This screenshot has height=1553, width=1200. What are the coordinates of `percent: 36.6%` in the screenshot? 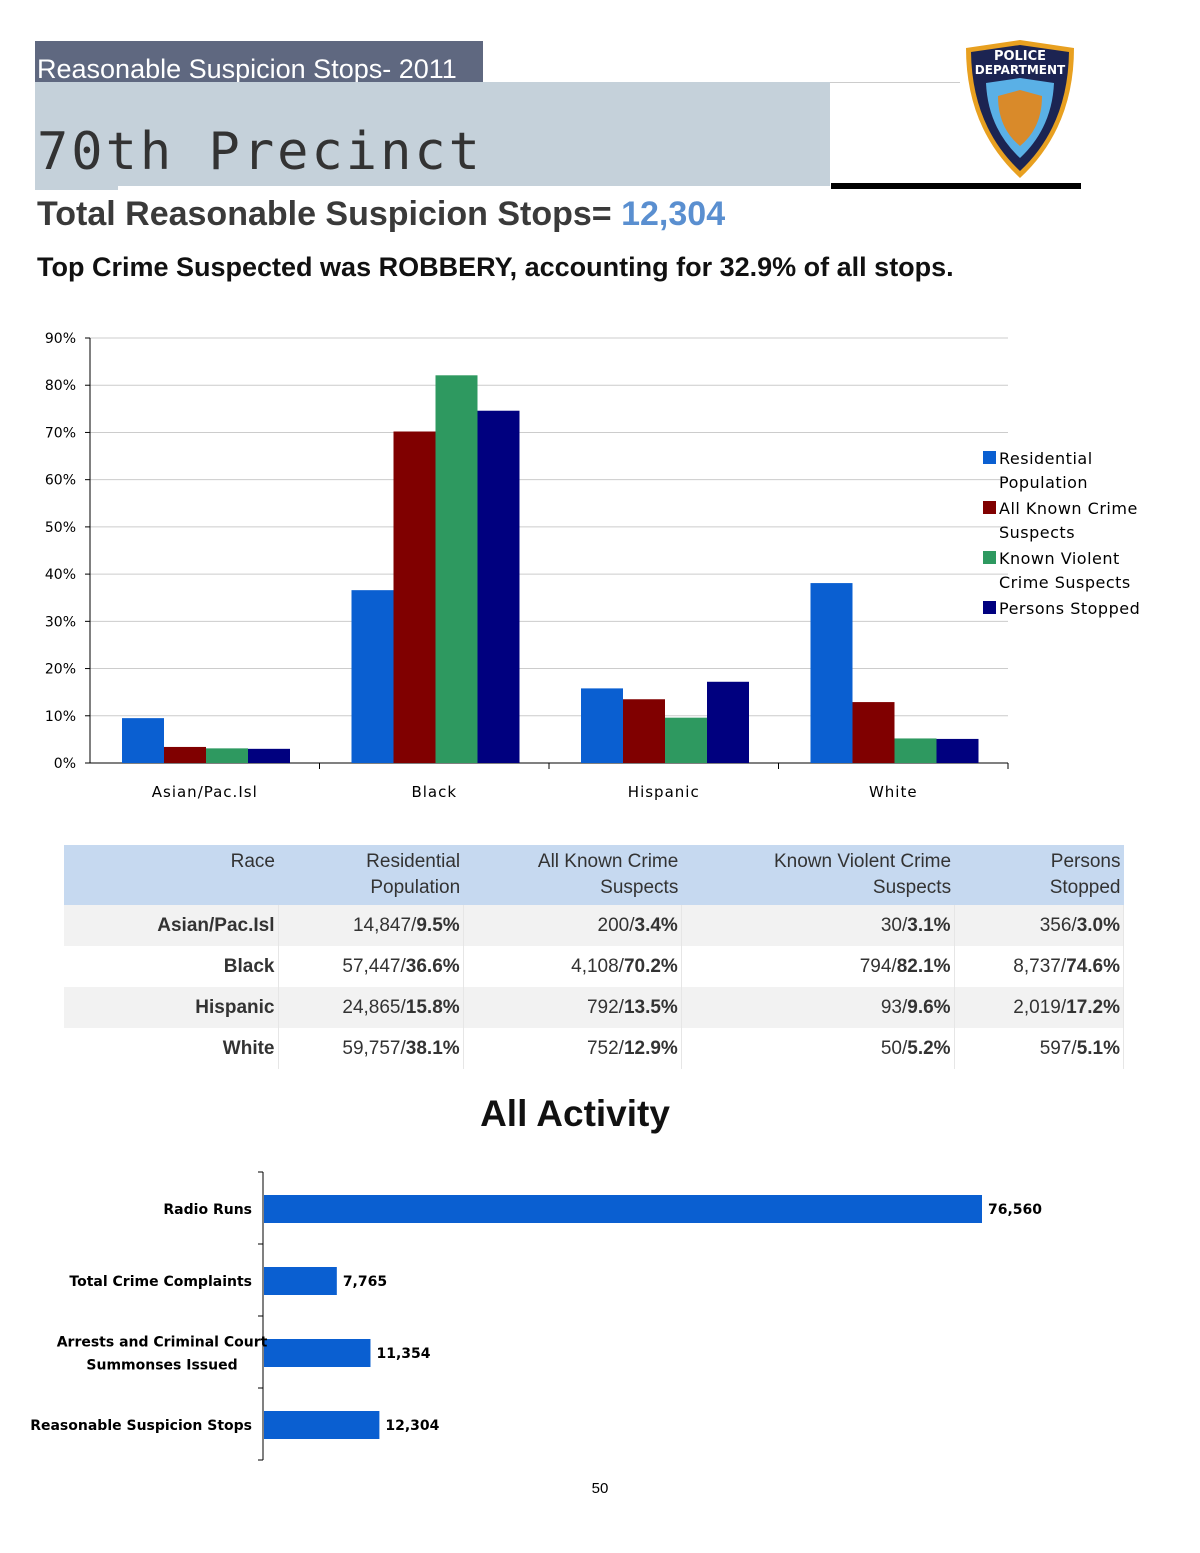 It's located at (432, 966).